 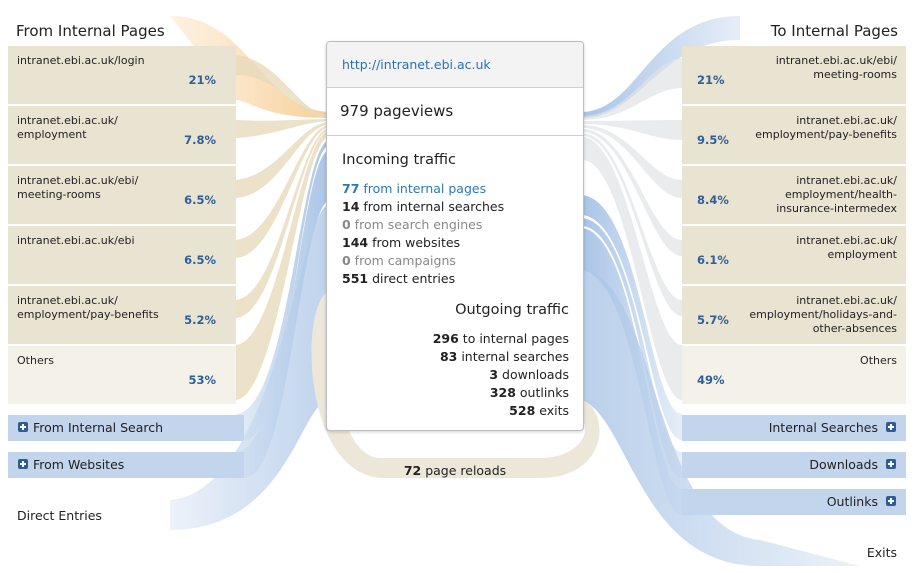 What do you see at coordinates (200, 140) in the screenshot?
I see `incoming-page-percent: 7.8%` at bounding box center [200, 140].